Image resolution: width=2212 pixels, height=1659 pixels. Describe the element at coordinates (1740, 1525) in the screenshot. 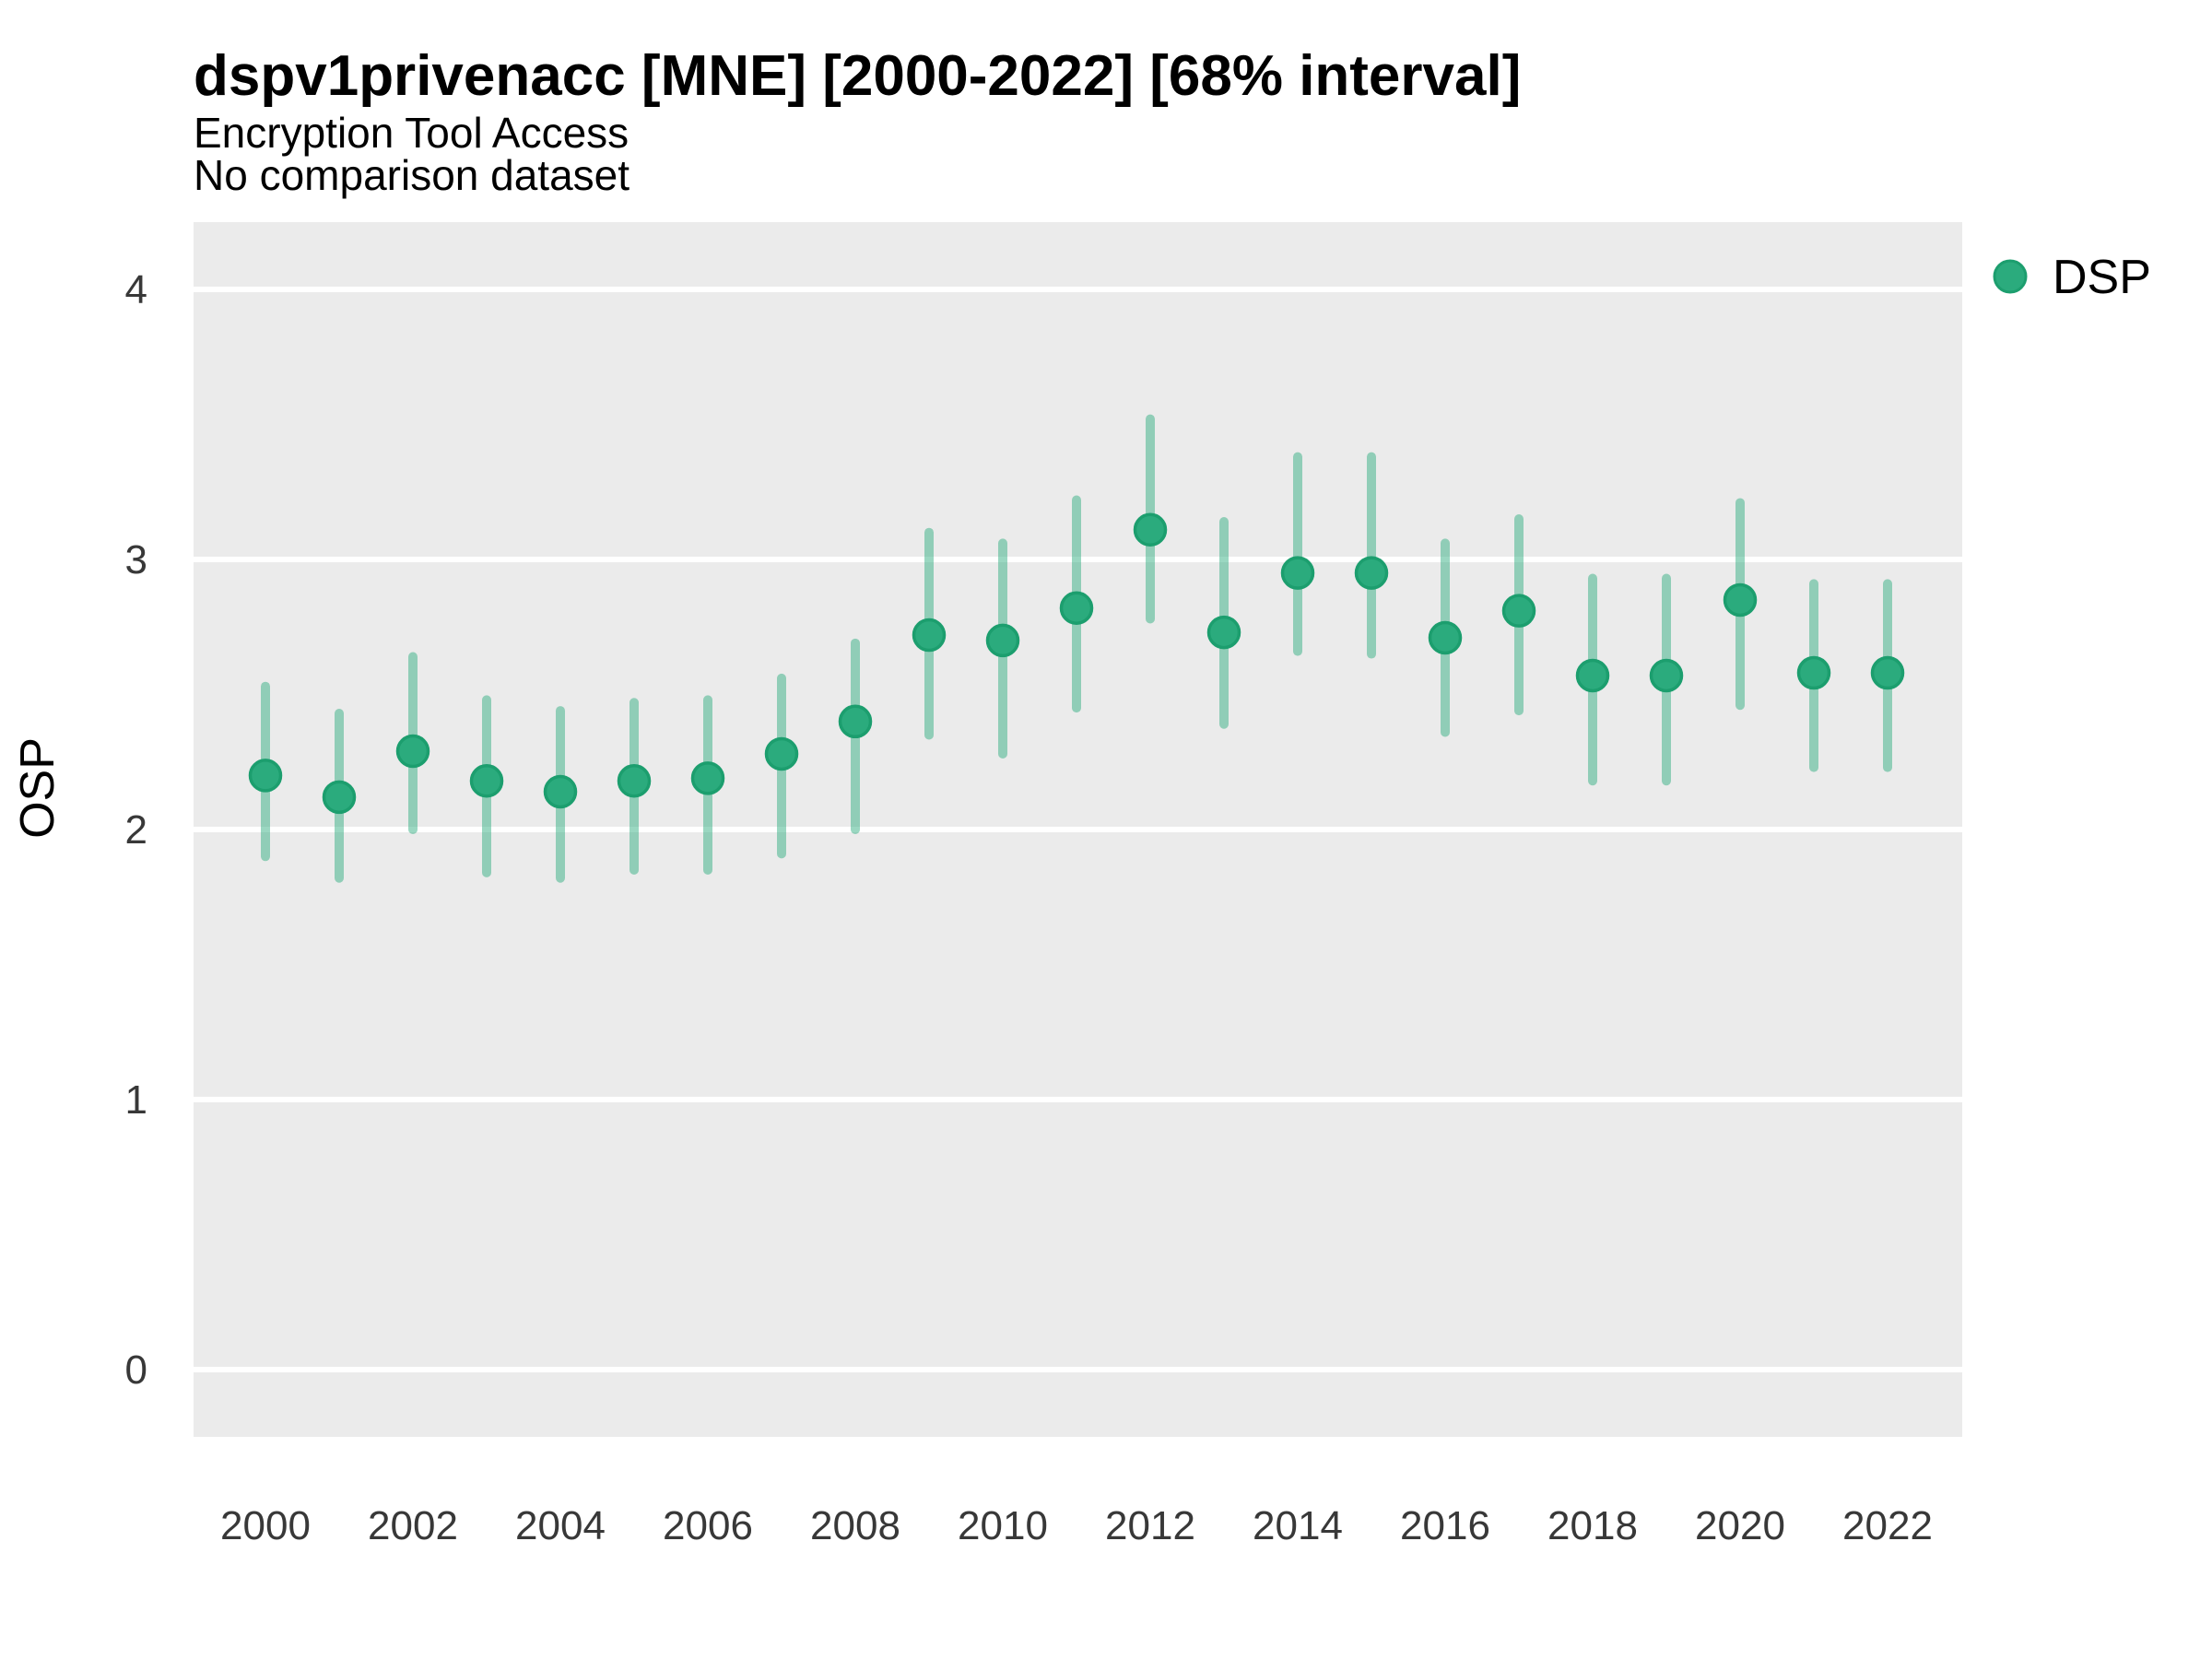

I see `x-tick-label: 2020` at that location.